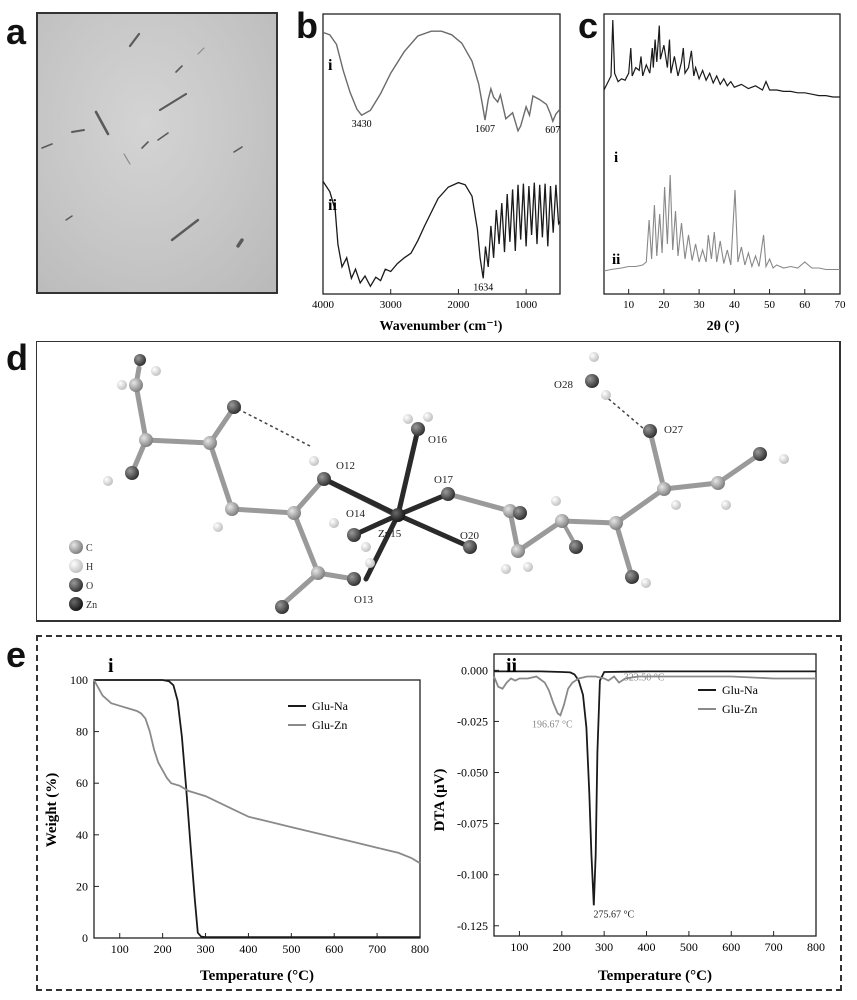 The height and width of the screenshot is (1000, 857). Describe the element at coordinates (330, 65) in the screenshot. I see `ftir-series-i-label: i` at that location.